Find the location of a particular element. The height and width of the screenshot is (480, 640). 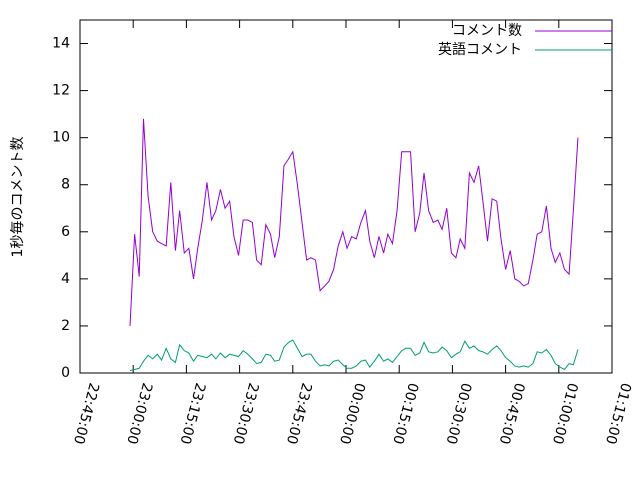

x-tick-label: 23:15:00 is located at coordinates (192, 413).